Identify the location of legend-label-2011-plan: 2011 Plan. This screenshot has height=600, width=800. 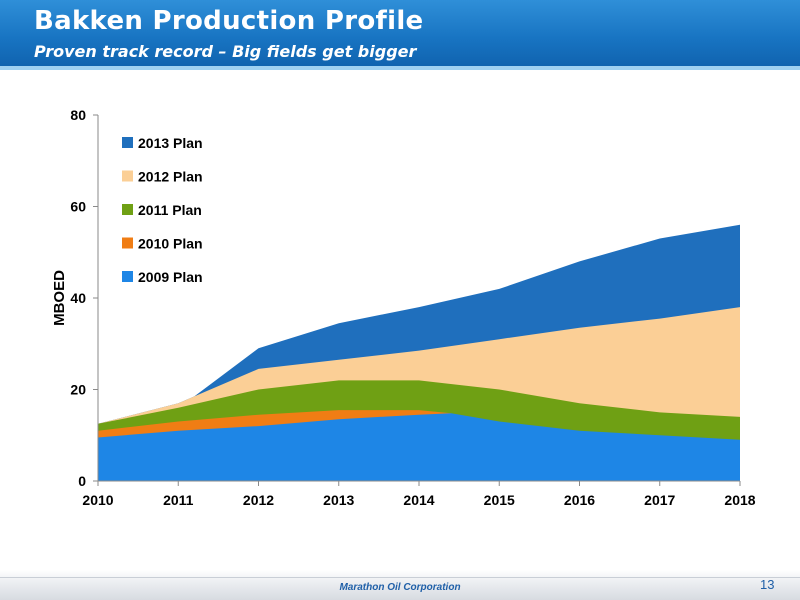
(170, 210).